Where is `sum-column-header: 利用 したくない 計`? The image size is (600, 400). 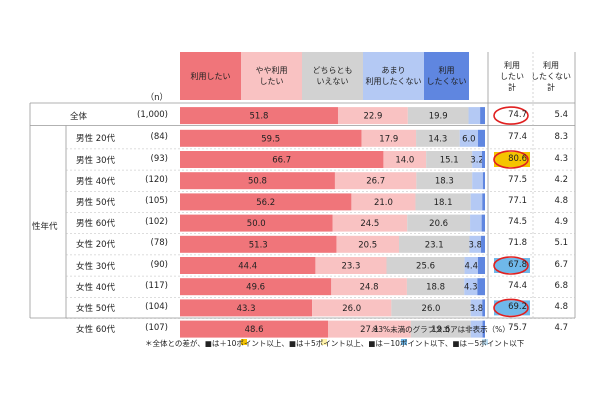 sum-column-header: 利用 したくない 計 is located at coordinates (551, 76).